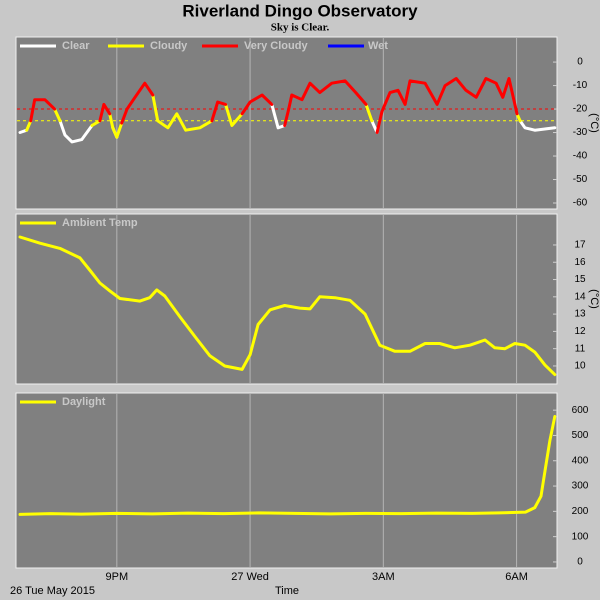 This screenshot has width=600, height=600. I want to click on legend-label: Wet, so click(378, 46).